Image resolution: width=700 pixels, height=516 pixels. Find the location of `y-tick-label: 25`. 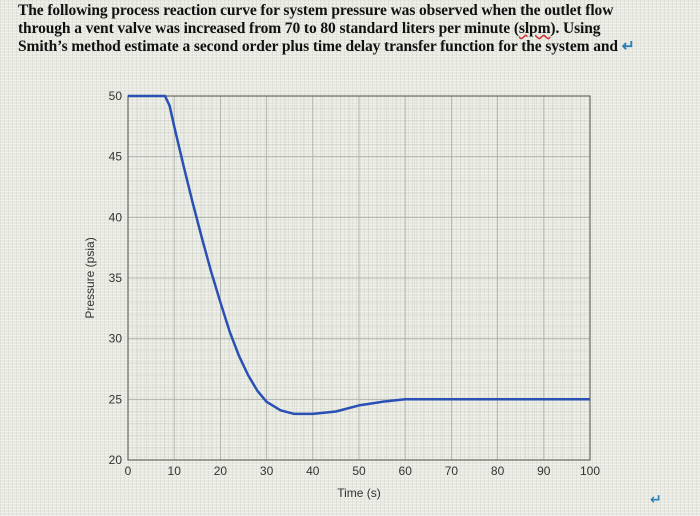

y-tick-label: 25 is located at coordinates (116, 399).